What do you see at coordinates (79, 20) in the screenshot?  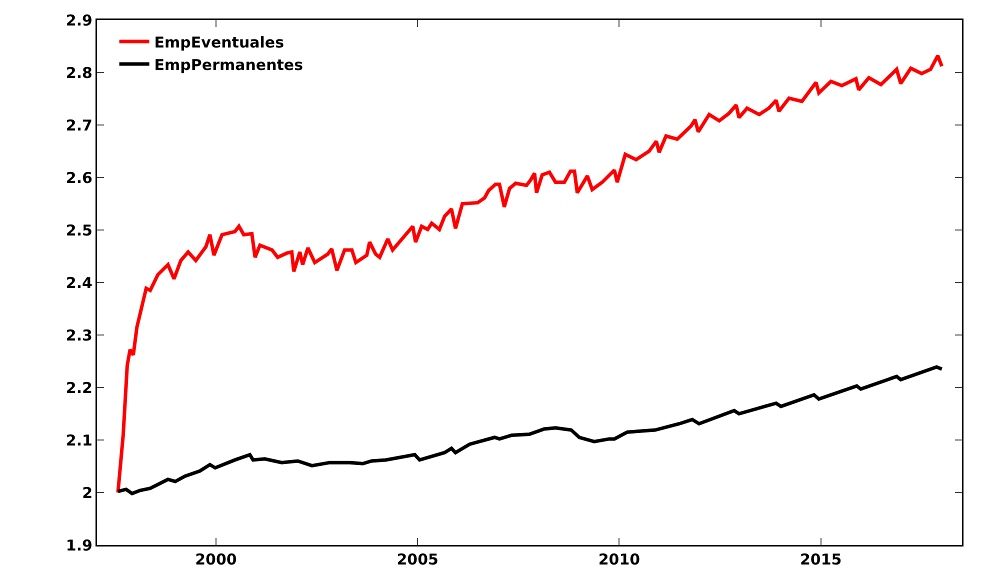 I see `y-tick-label: 2.9` at bounding box center [79, 20].